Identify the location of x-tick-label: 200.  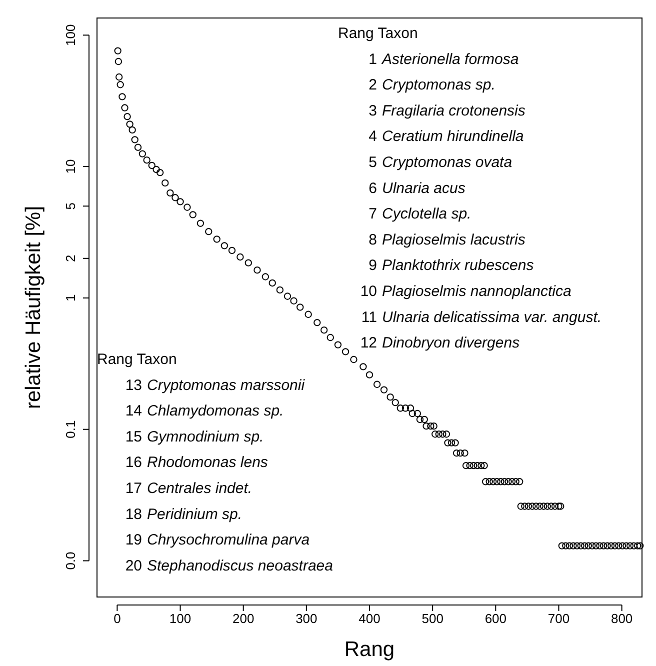
(243, 618).